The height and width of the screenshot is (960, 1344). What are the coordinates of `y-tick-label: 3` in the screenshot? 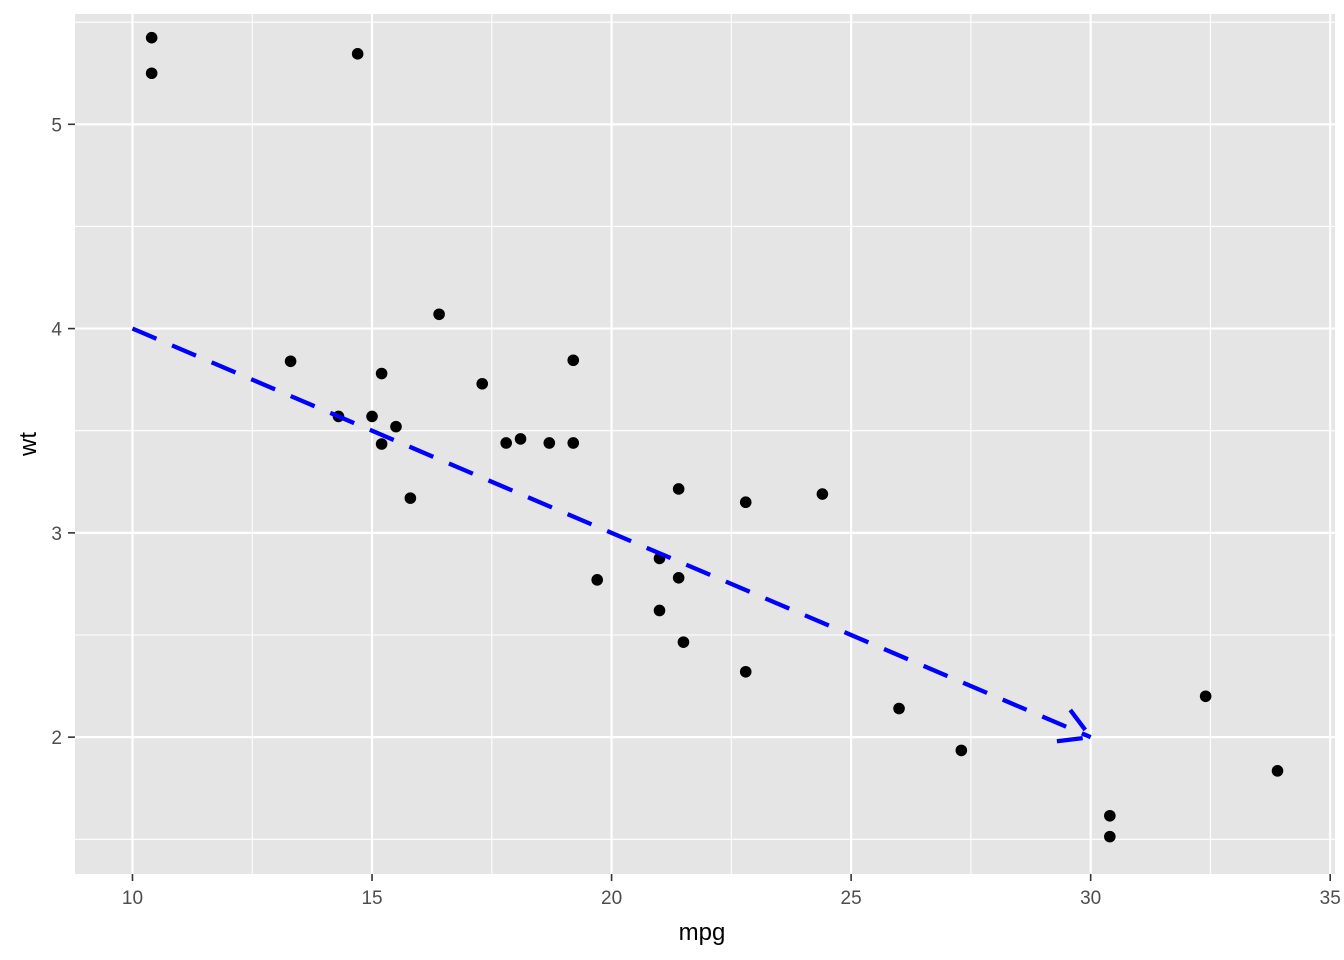 It's located at (56, 534).